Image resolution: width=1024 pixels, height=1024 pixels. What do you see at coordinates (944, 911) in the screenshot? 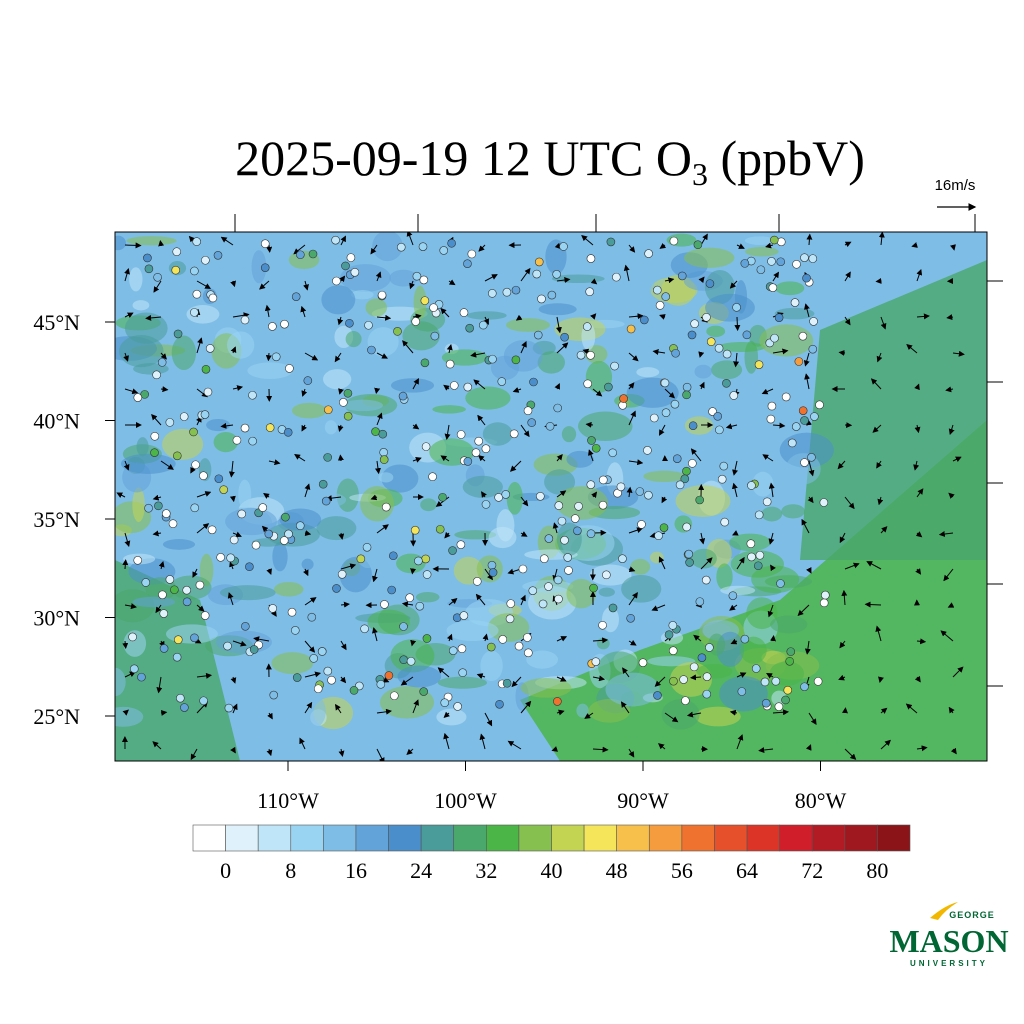
I see `logo-swoosh` at bounding box center [944, 911].